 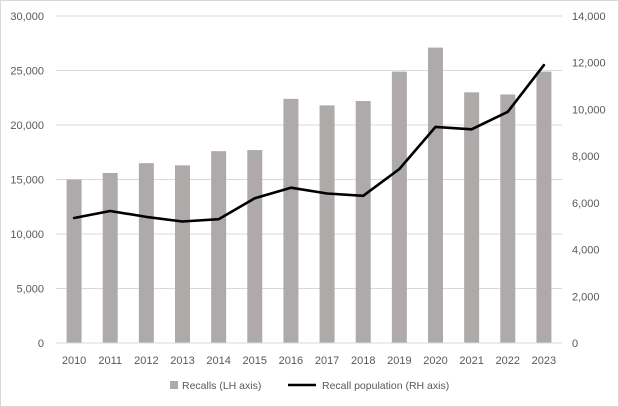 I want to click on left-axis-tick-label: 30,000, so click(x=27, y=17).